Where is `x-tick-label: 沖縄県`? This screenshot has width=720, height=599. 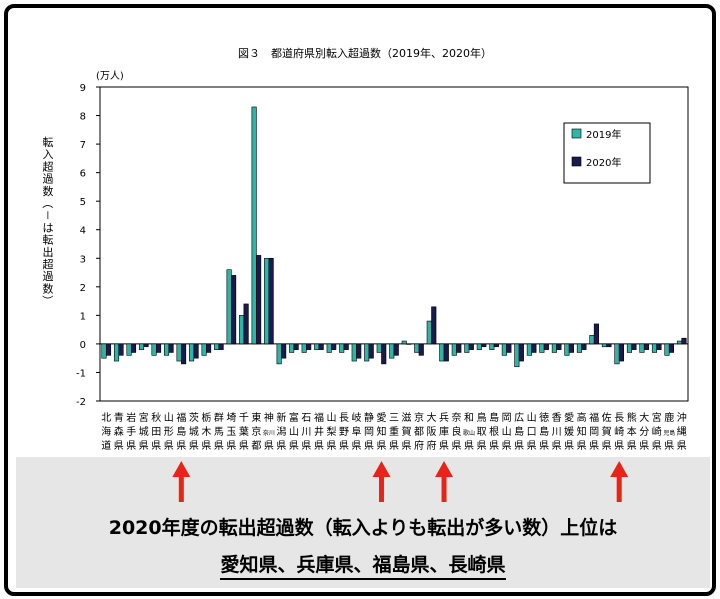 x-tick-label: 沖縄県 is located at coordinates (682, 431).